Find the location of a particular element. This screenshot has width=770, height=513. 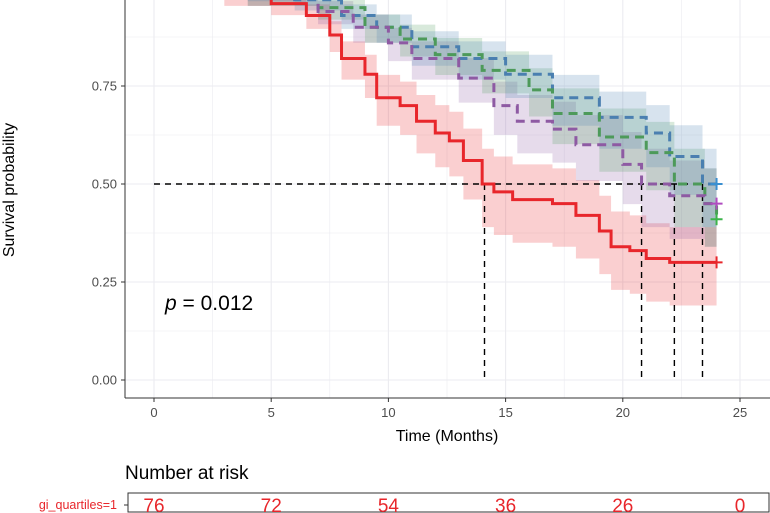

x-tick-label: 20 is located at coordinates (623, 412).